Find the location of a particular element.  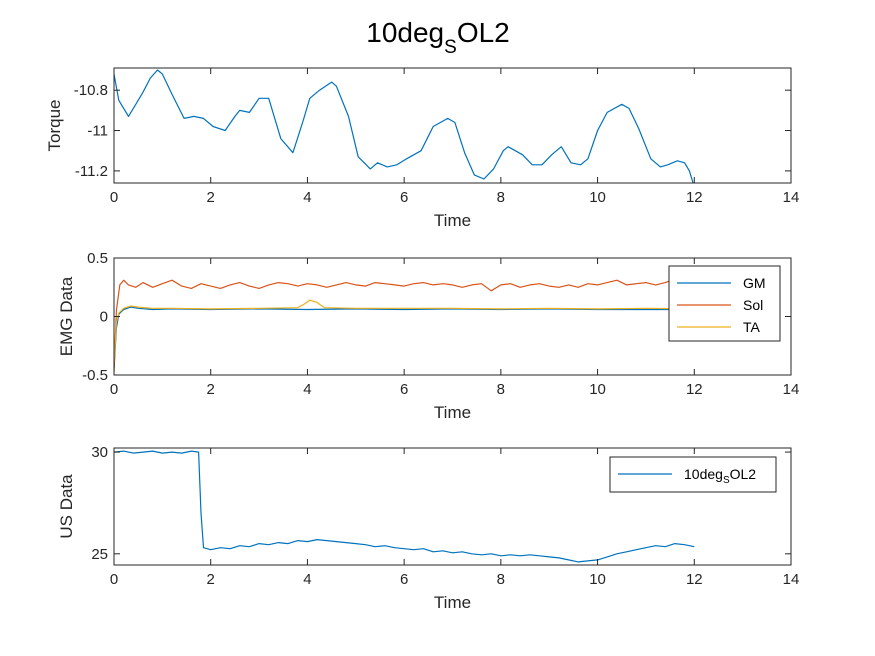

emg-xtick-label: 0 is located at coordinates (114, 389).